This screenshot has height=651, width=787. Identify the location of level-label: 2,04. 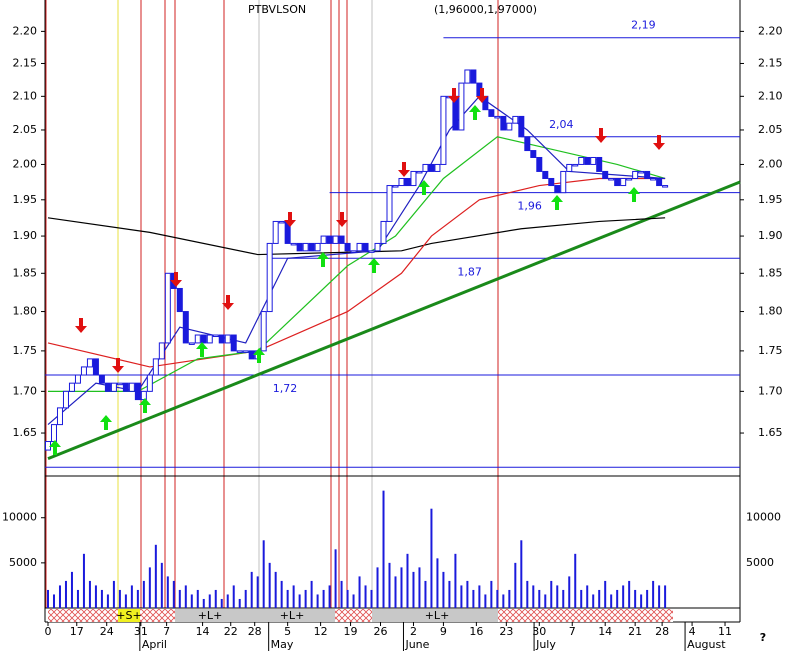
(561, 124).